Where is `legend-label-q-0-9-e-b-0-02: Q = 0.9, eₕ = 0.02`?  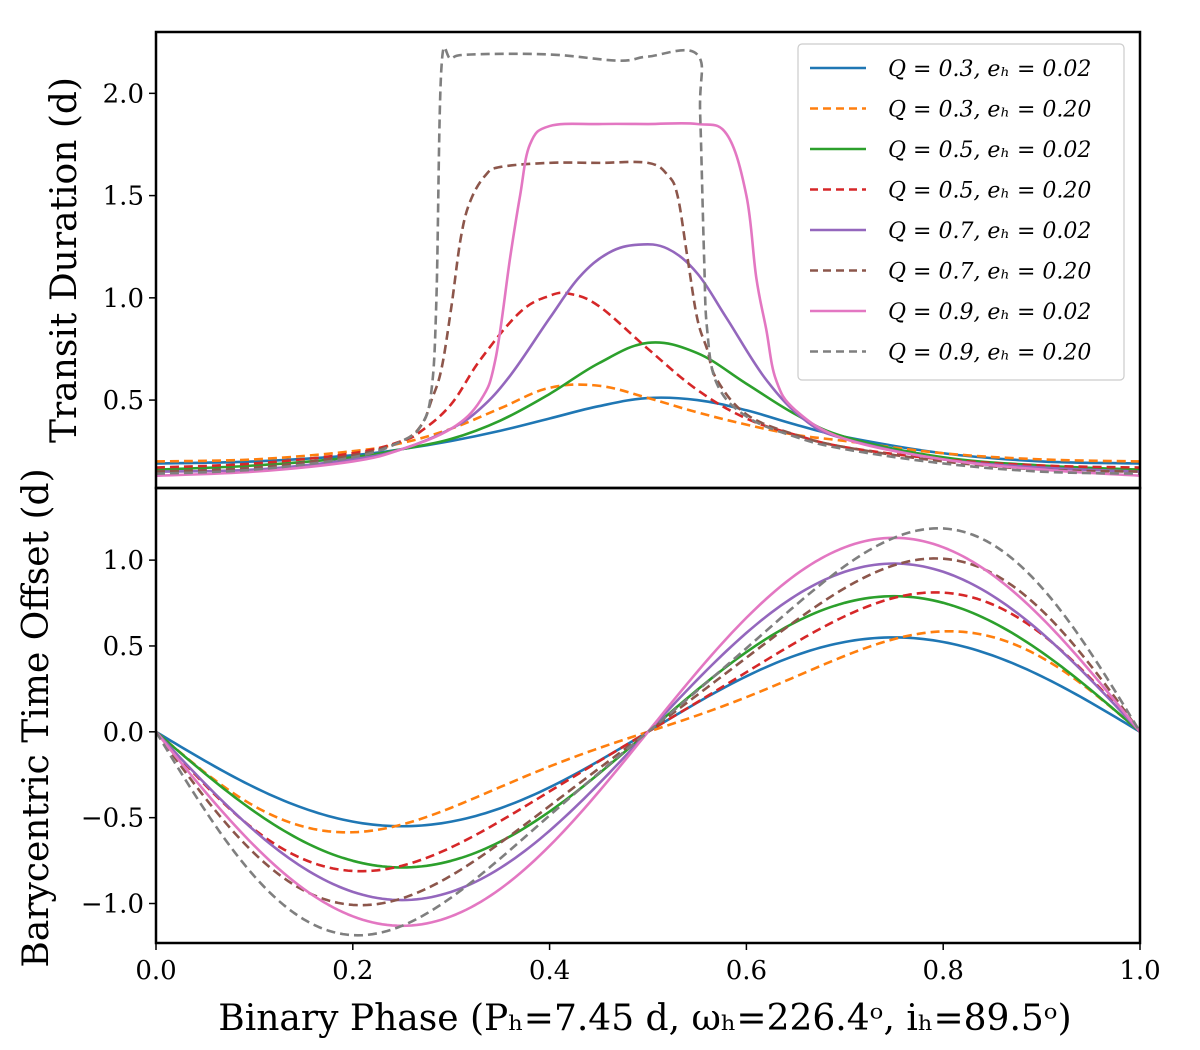 legend-label-q-0-9-e-b-0-02: Q = 0.9, eₕ = 0.02 is located at coordinates (989, 312).